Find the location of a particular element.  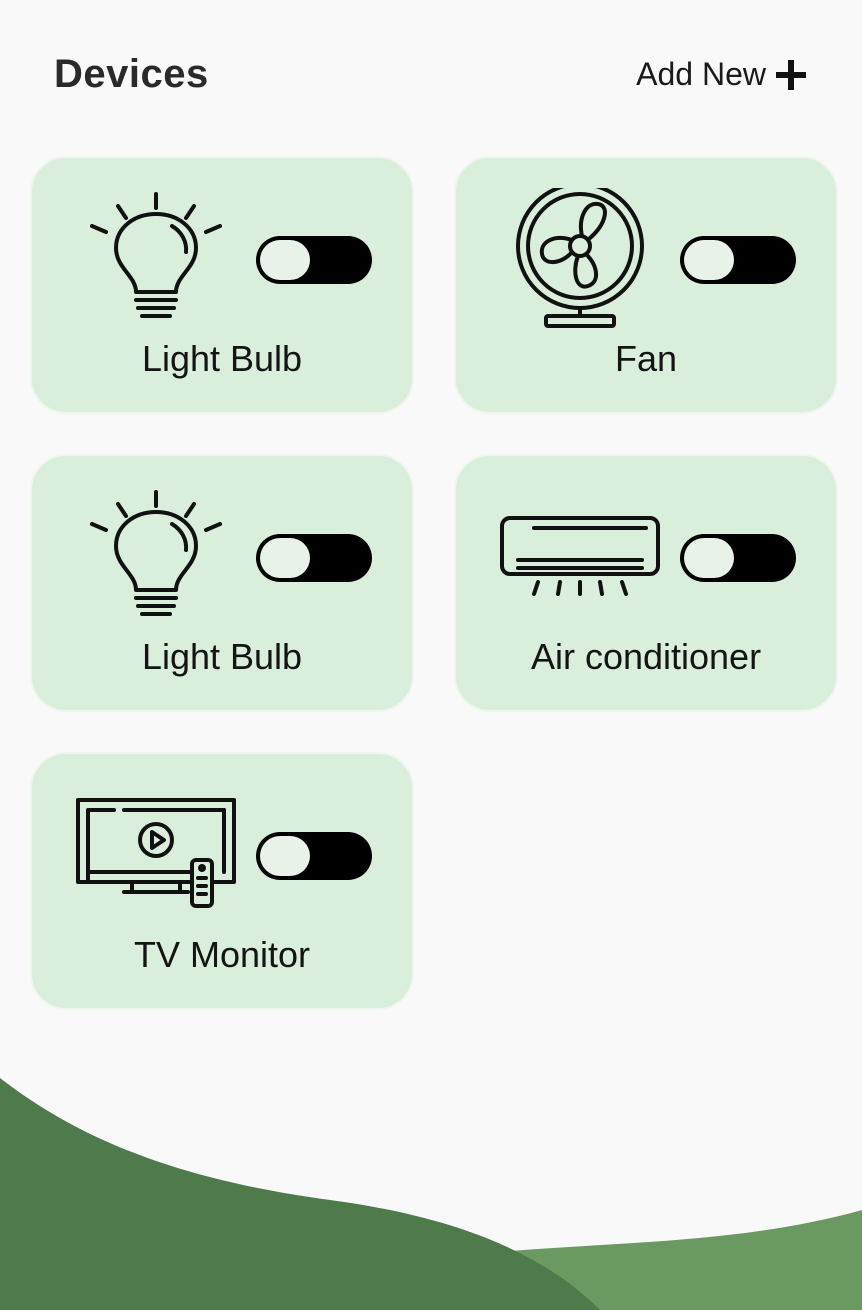

add-new-button: Add New is located at coordinates (722, 74).